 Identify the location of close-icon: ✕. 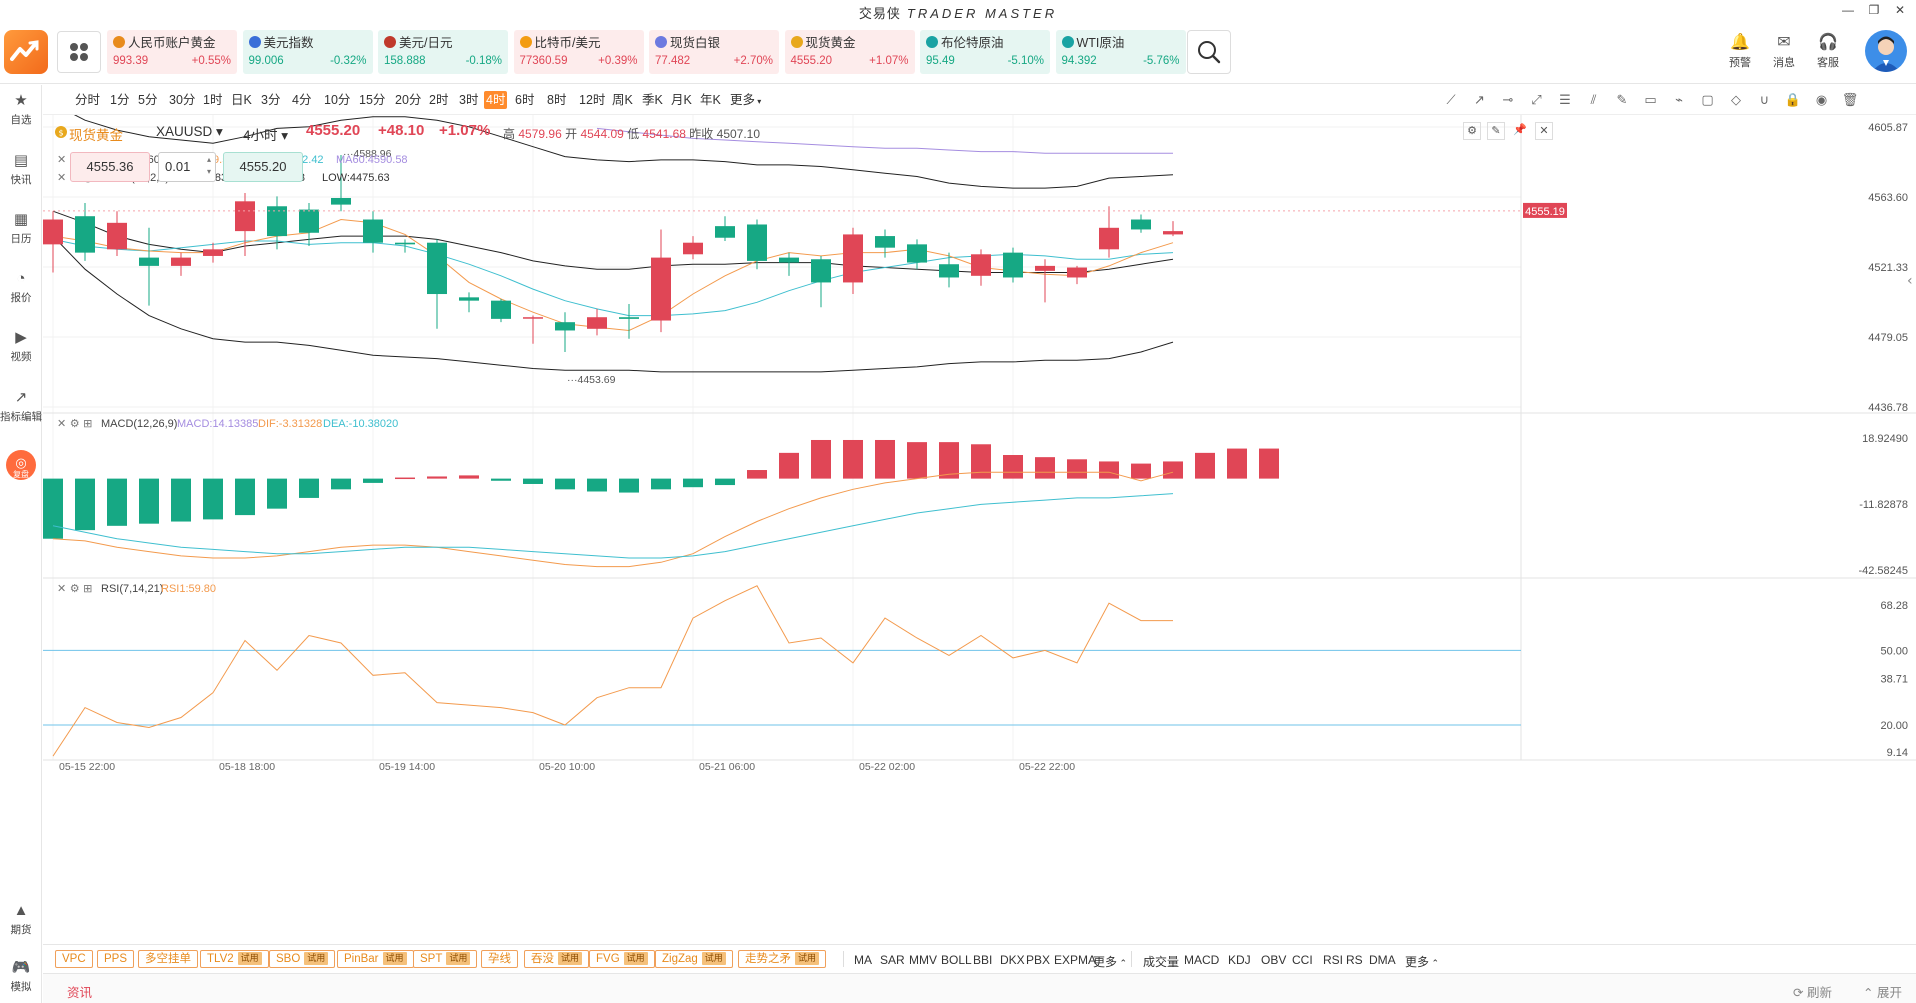
(1900, 10).